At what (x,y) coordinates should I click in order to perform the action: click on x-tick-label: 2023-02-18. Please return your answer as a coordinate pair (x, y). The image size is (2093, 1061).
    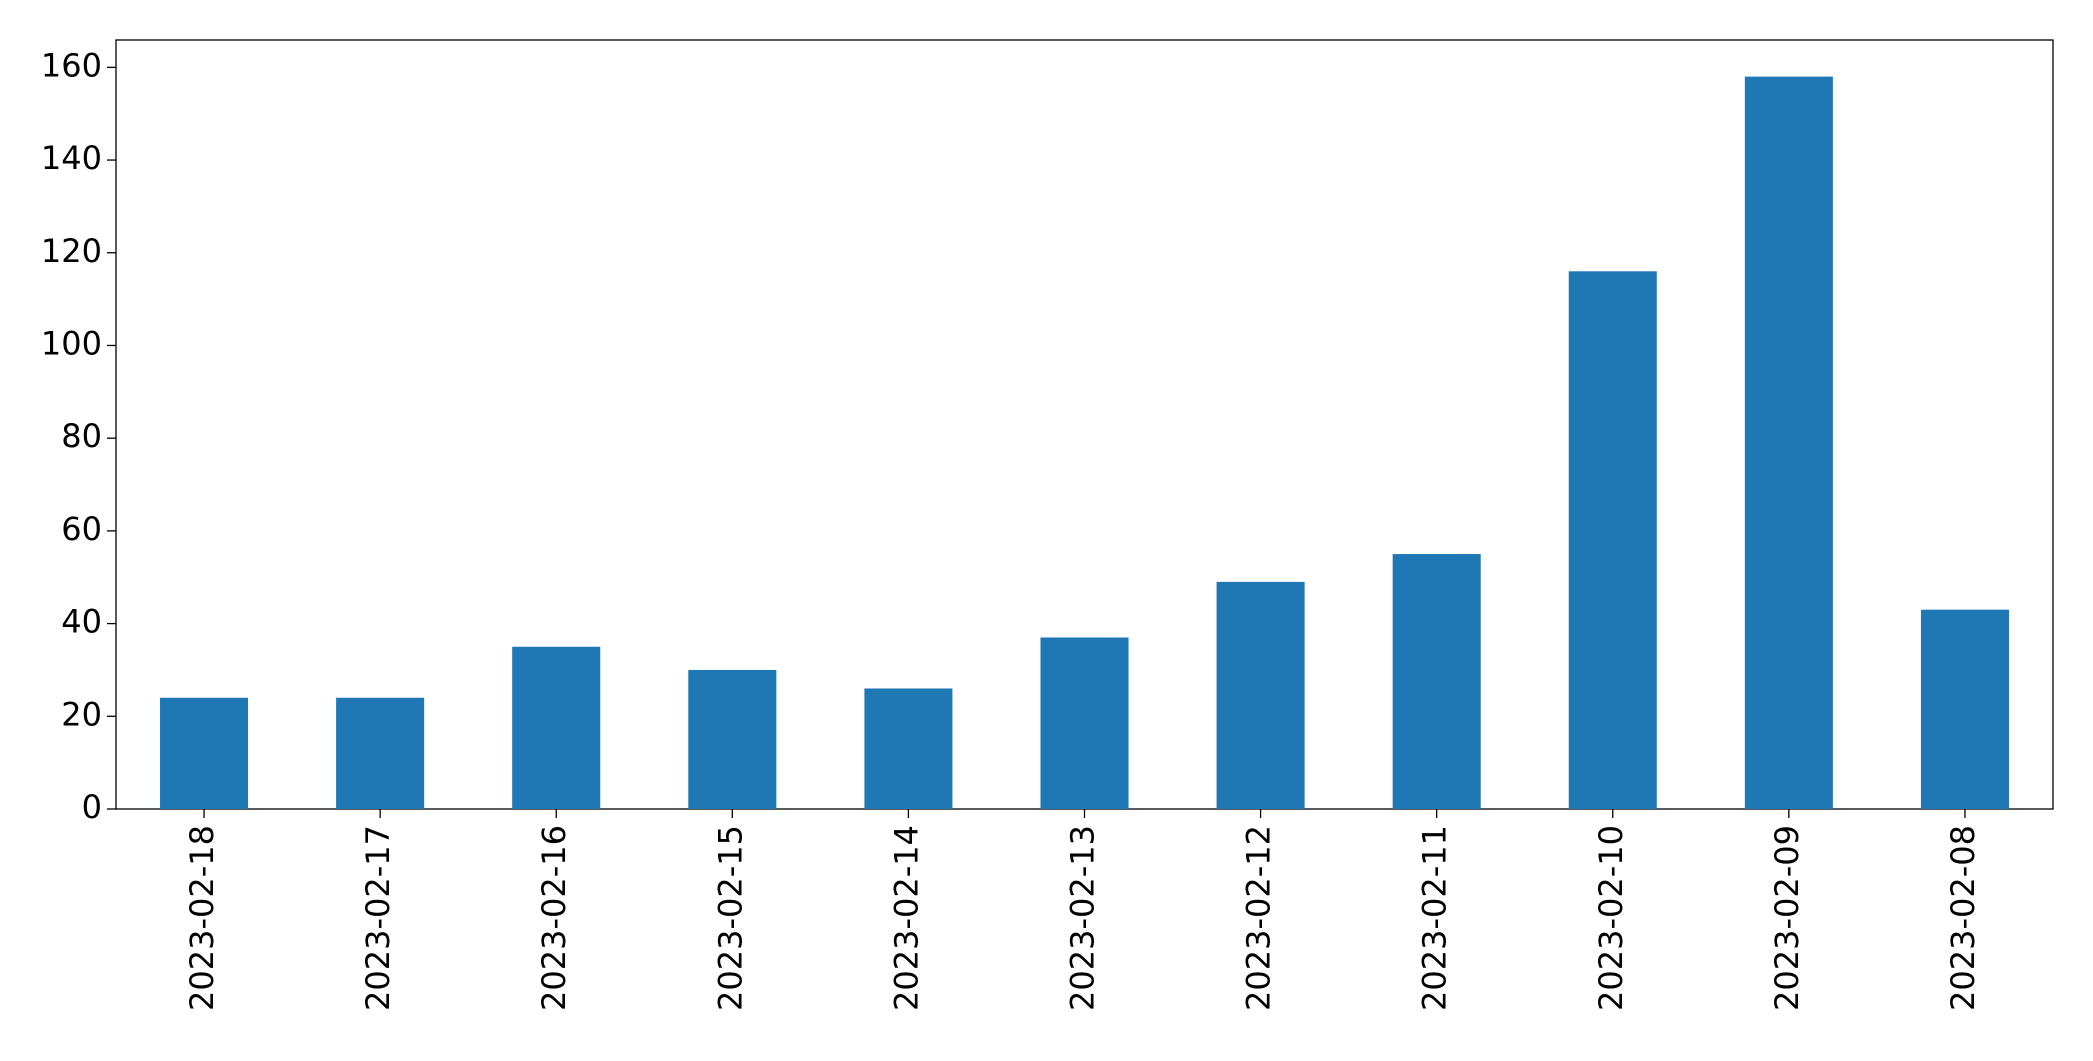
    Looking at the image, I should click on (202, 918).